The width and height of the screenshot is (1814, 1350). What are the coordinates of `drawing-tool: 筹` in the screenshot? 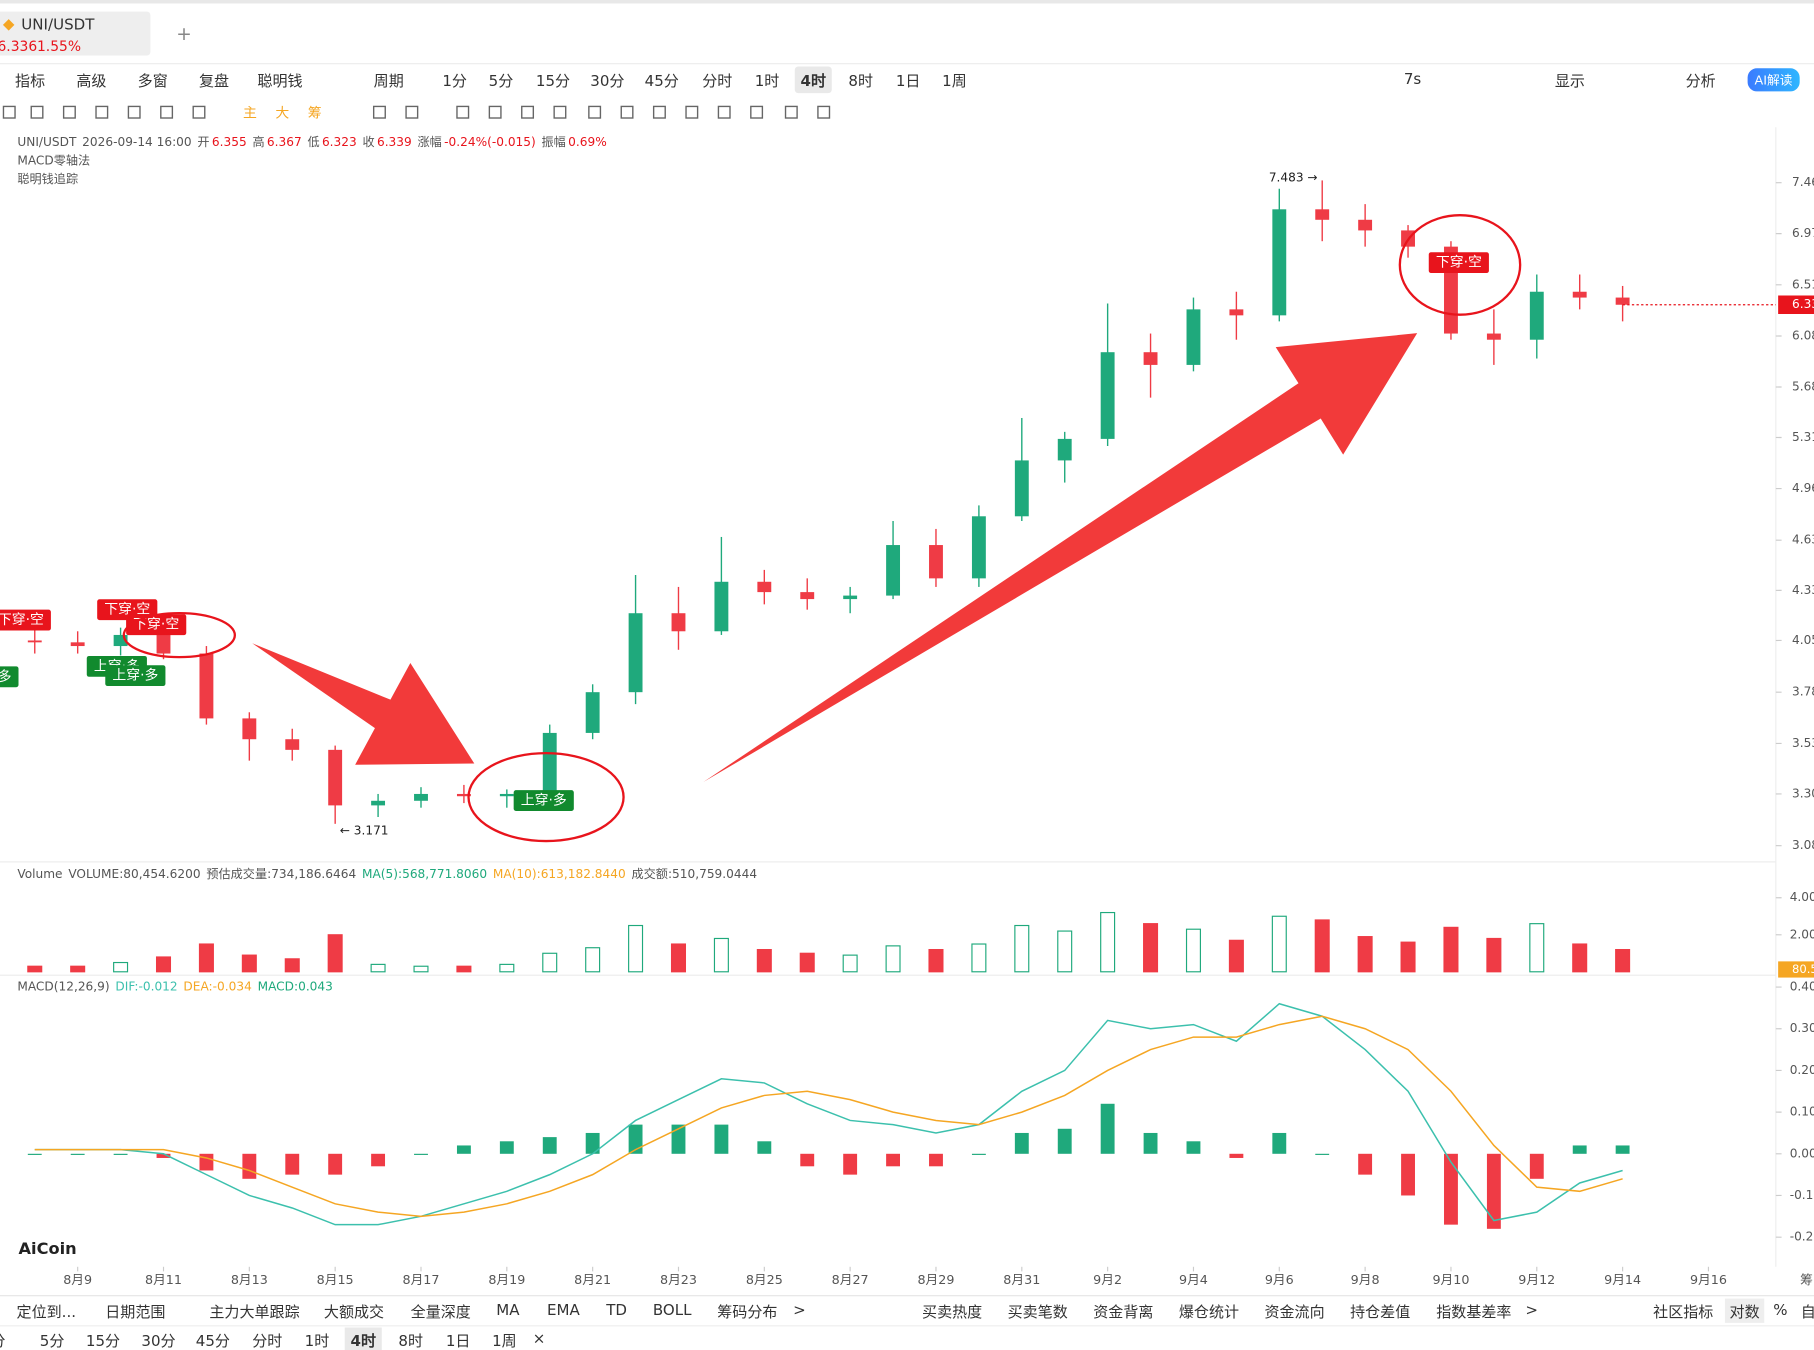 It's located at (314, 112).